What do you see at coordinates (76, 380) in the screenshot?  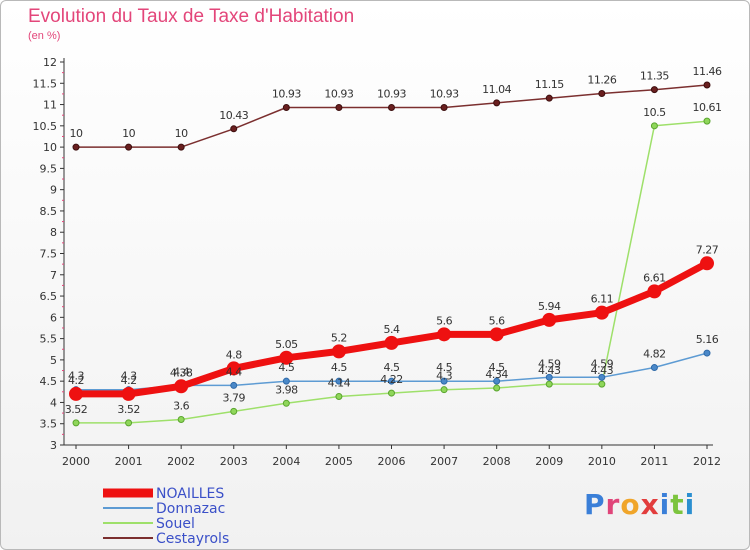 I see `data-label: 4.2` at bounding box center [76, 380].